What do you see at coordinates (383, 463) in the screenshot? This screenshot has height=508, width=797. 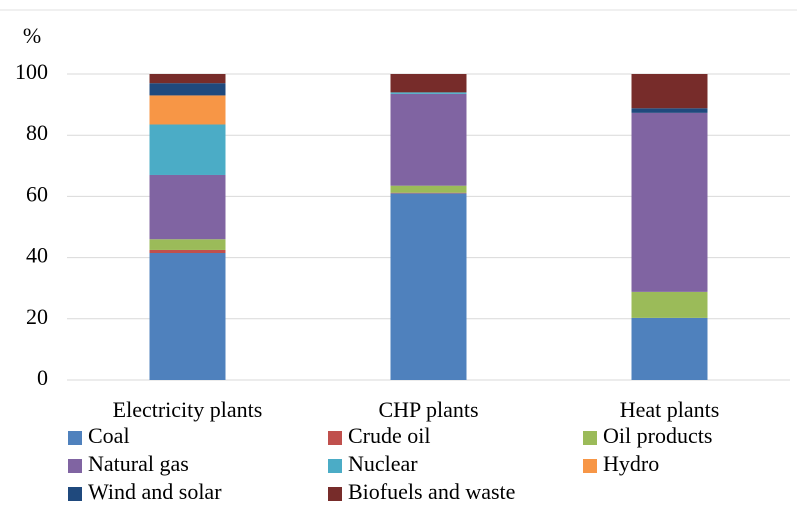 I see `legend-label: Nuclear` at bounding box center [383, 463].